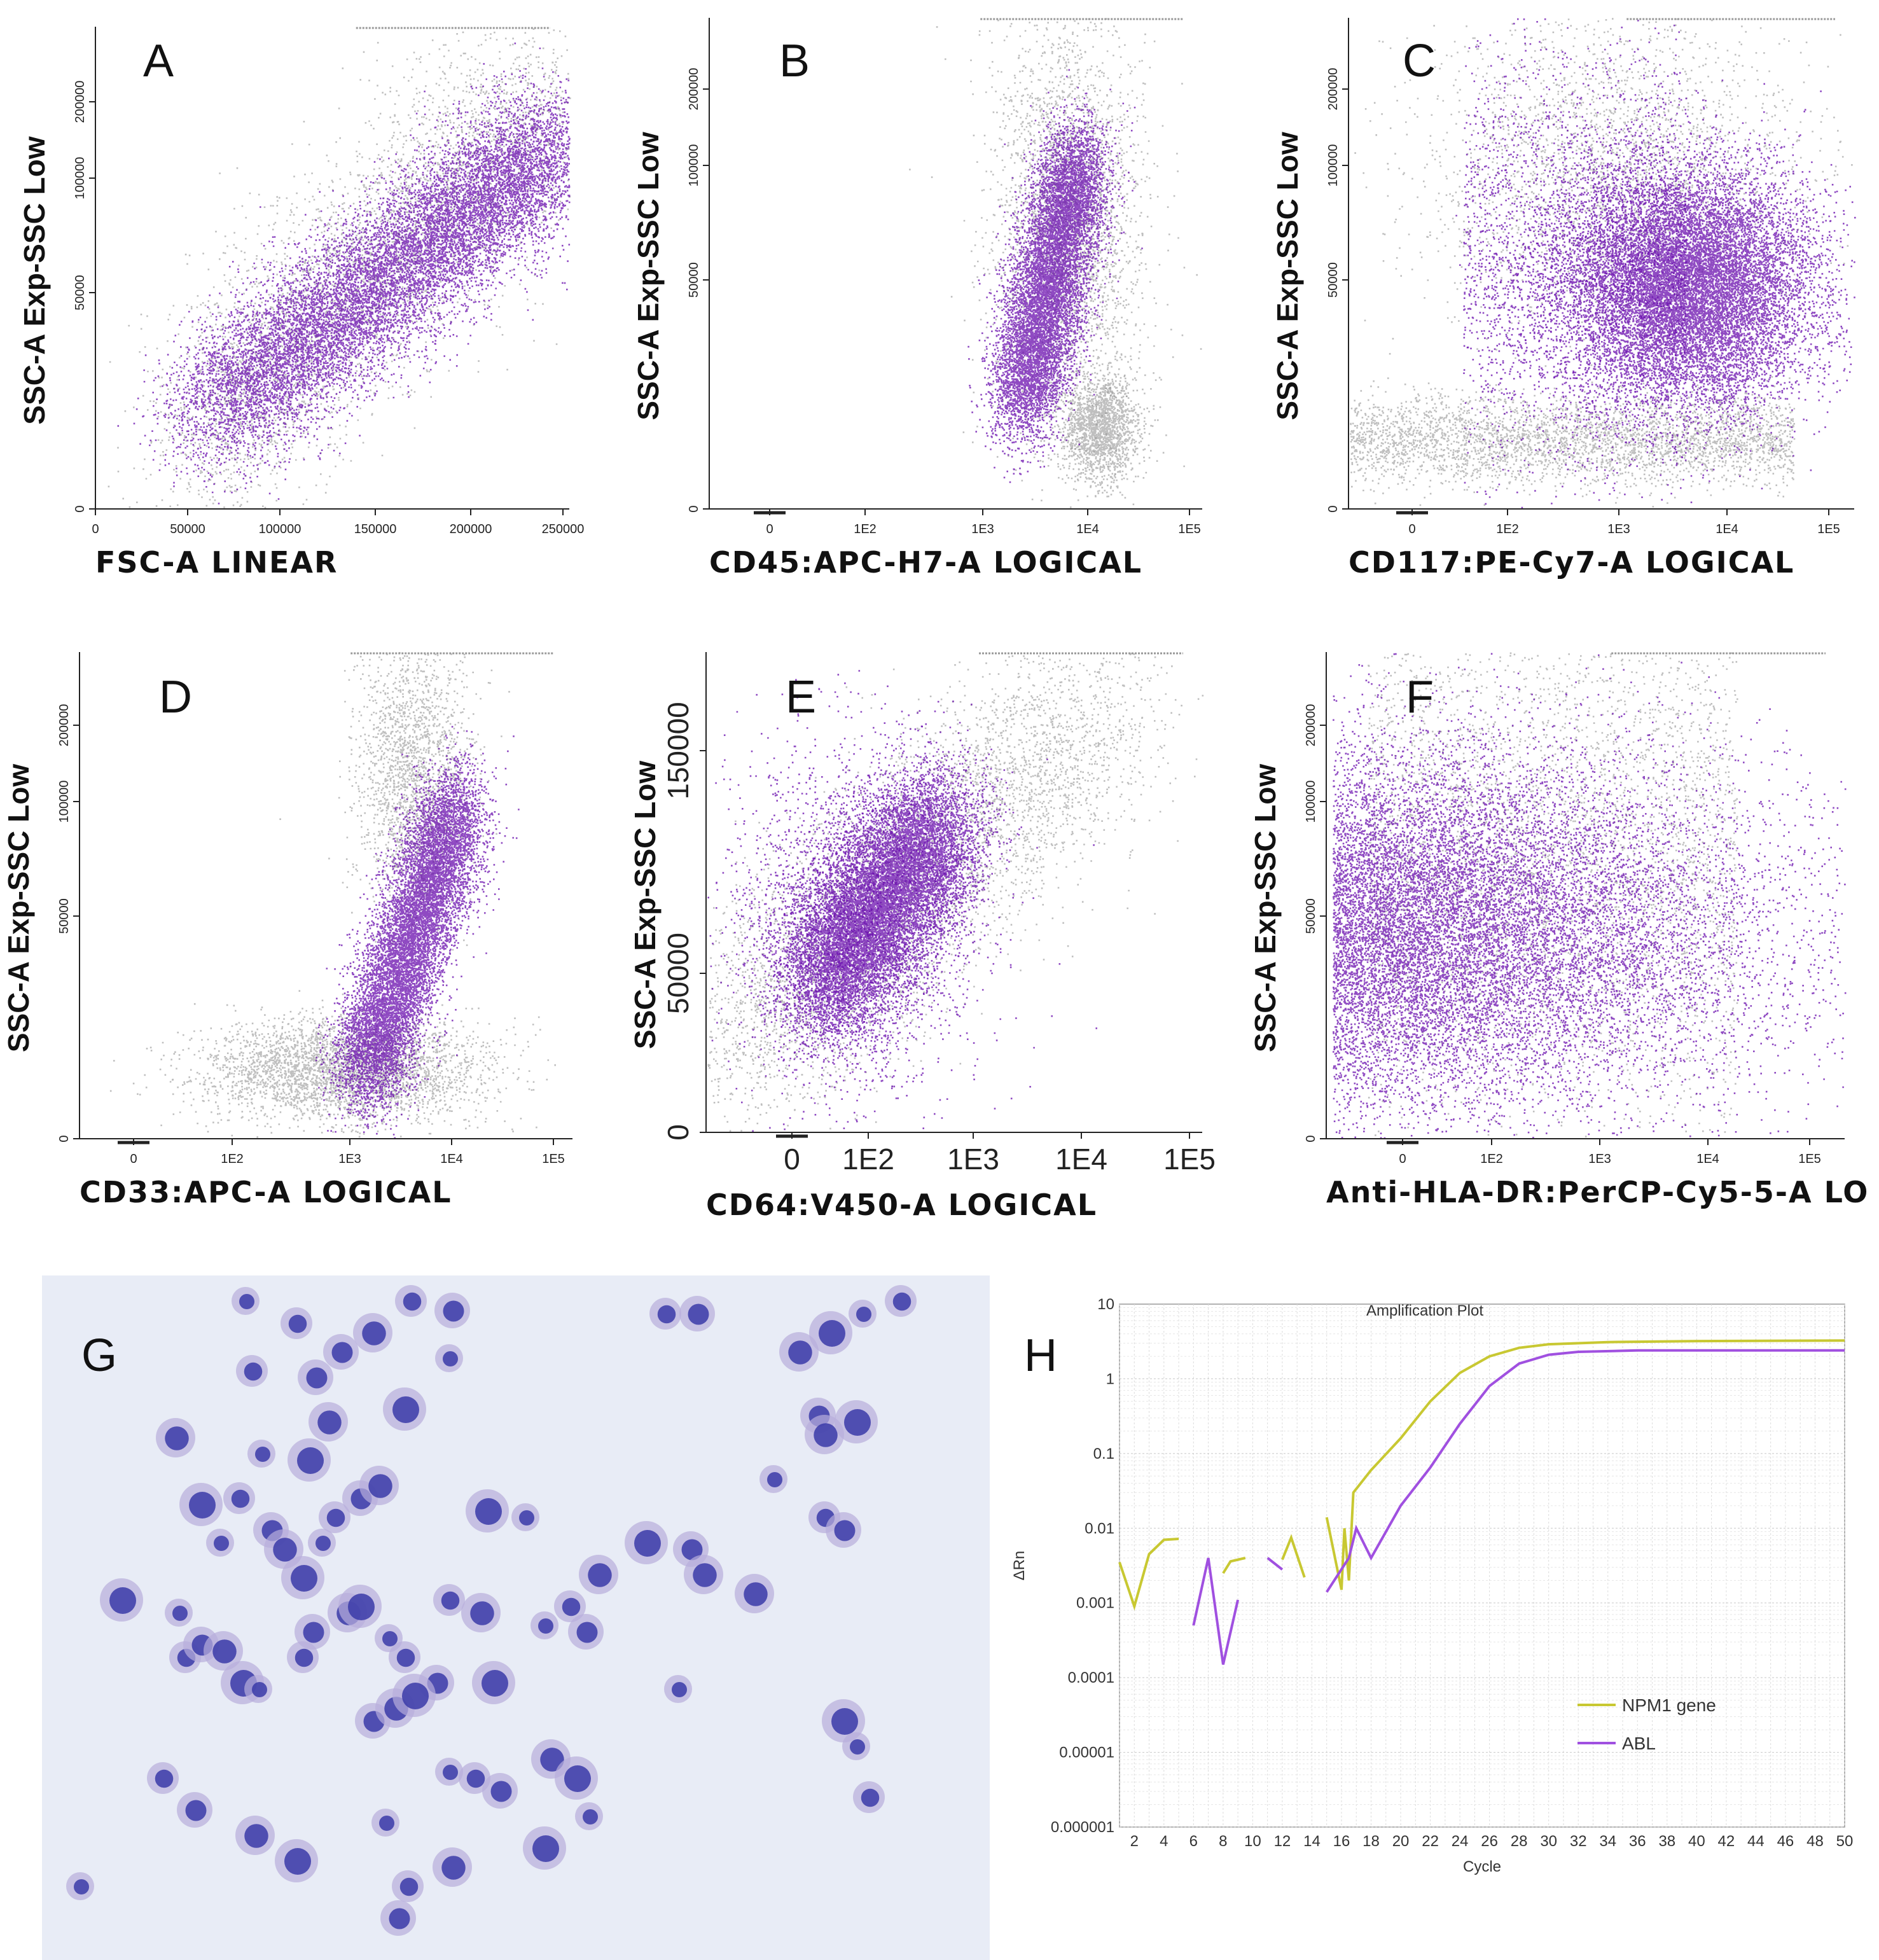  What do you see at coordinates (1020, 1566) in the screenshot?
I see `y-axis-label: ΔRn` at bounding box center [1020, 1566].